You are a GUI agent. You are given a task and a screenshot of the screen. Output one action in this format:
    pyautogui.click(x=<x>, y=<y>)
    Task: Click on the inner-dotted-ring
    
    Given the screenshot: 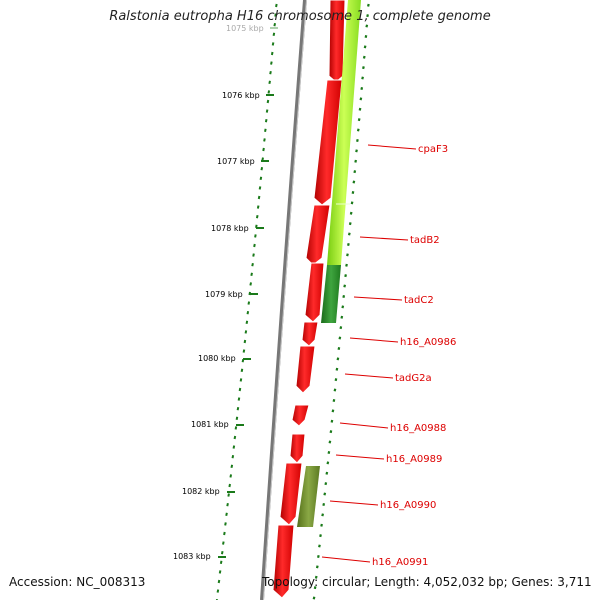 What is the action you would take?
    pyautogui.click(x=341, y=301)
    